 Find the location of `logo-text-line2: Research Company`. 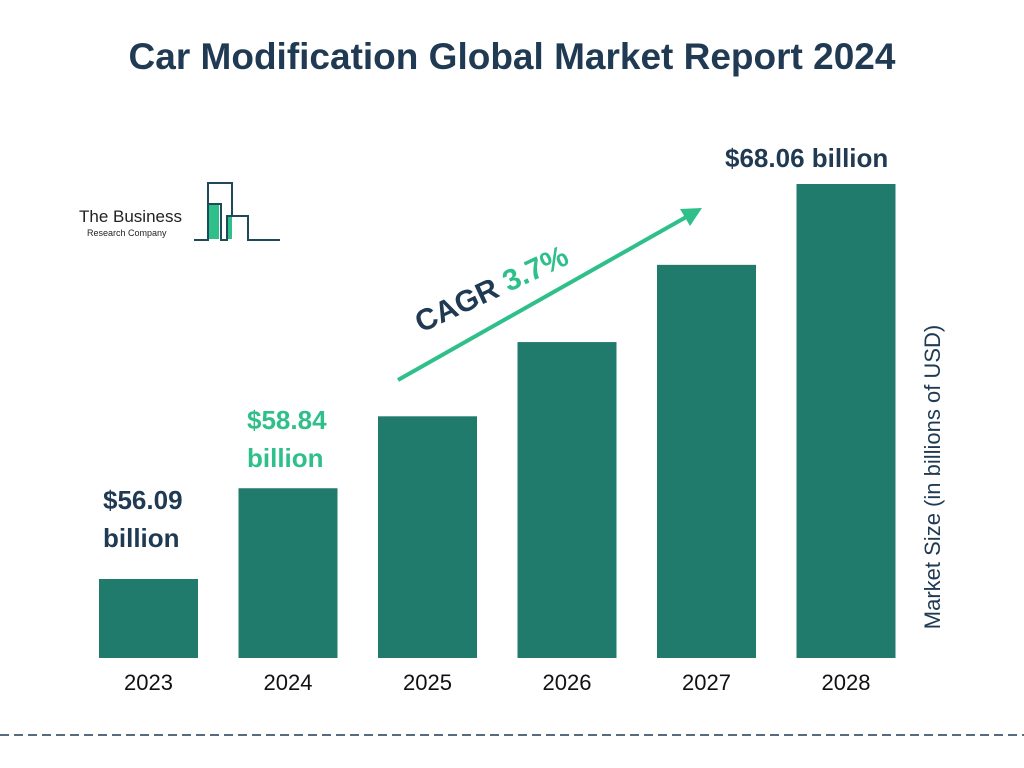

logo-text-line2: Research Company is located at coordinates (127, 233).